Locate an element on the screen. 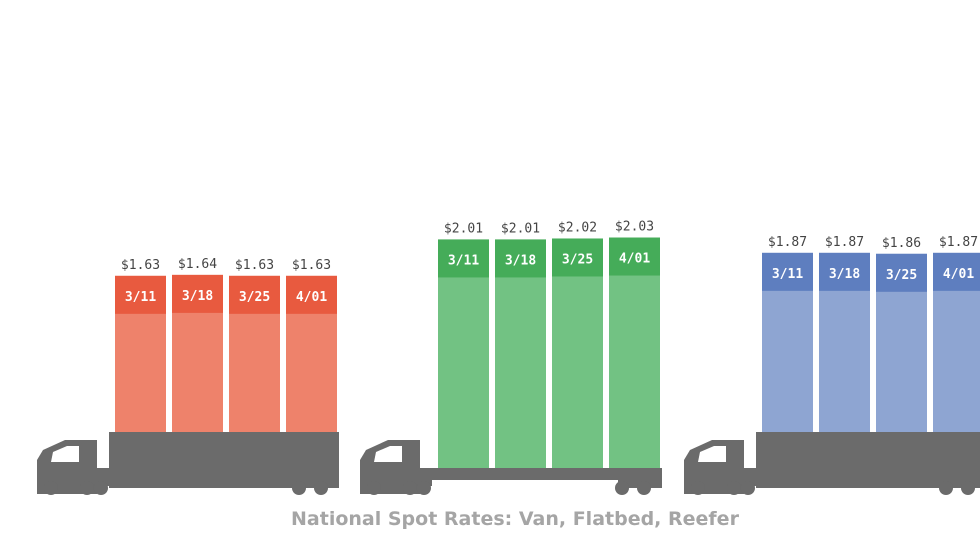 The height and width of the screenshot is (552, 980). value-label: $2.02 is located at coordinates (577, 227).